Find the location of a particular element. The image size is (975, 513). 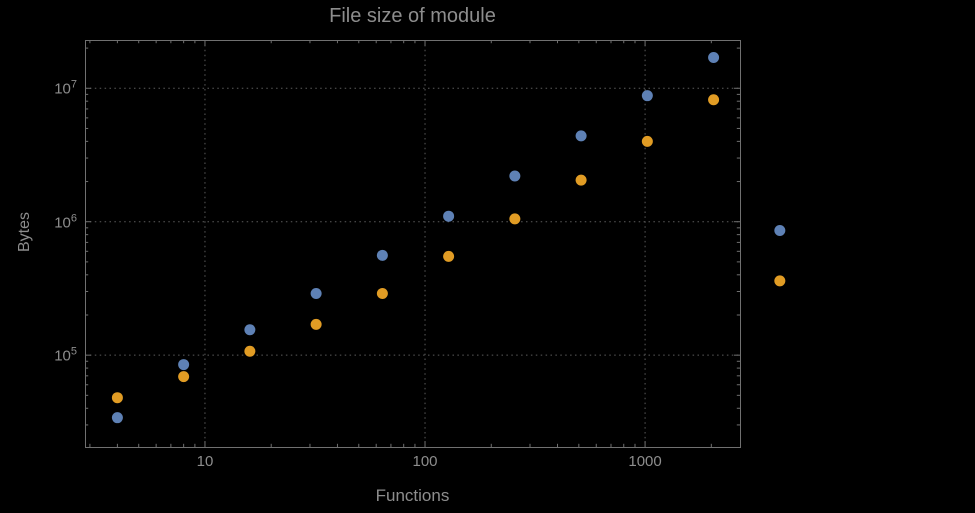

x-axis-label: Functions is located at coordinates (412, 495).